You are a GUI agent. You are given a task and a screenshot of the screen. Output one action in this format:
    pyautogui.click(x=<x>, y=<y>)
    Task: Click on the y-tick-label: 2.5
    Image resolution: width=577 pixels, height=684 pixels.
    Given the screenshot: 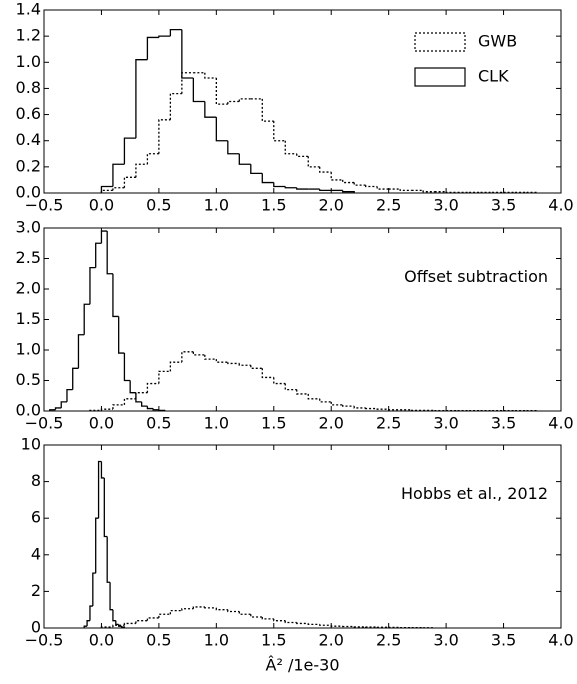 What is the action you would take?
    pyautogui.click(x=28, y=257)
    